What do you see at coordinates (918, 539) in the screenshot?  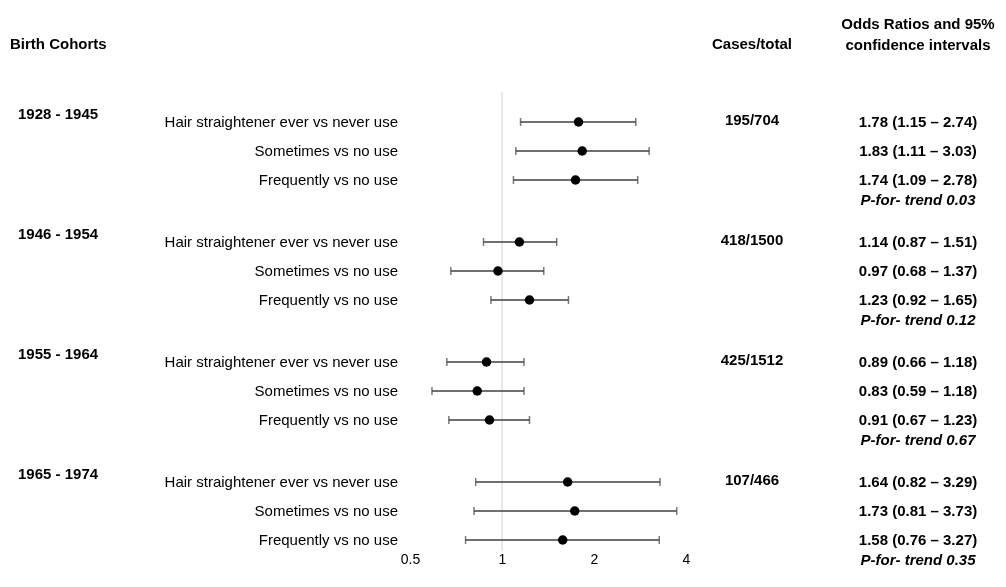 I see `data-label: 1.58 (0.76 – 3.27)` at bounding box center [918, 539].